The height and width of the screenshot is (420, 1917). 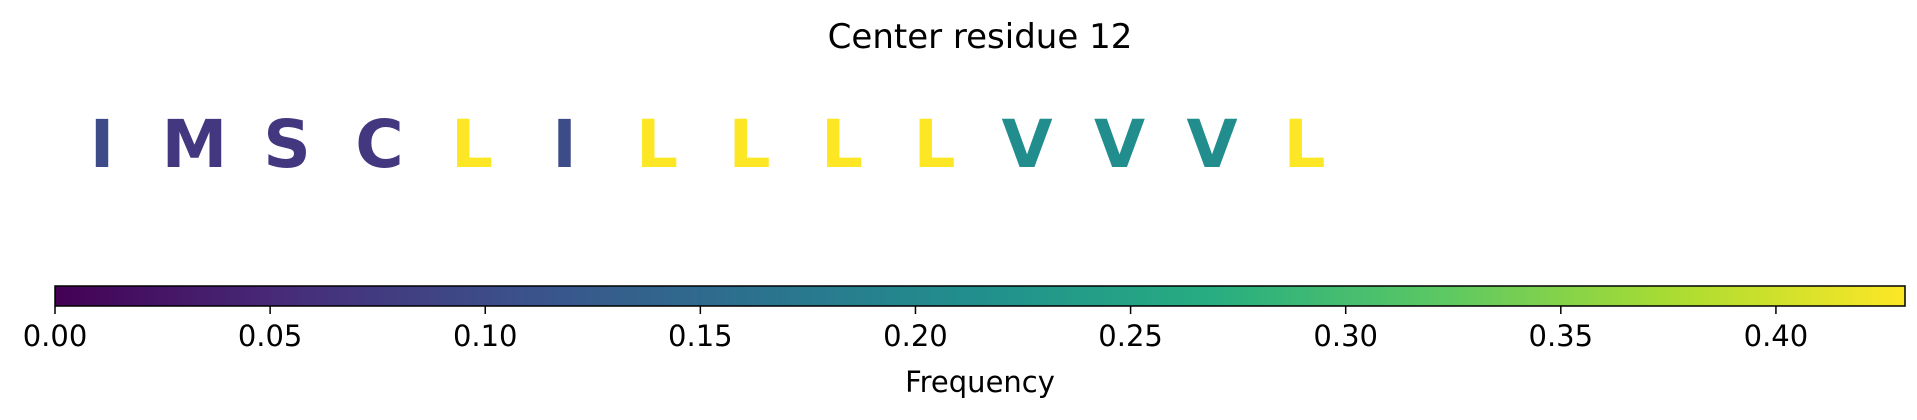 What do you see at coordinates (287, 144) in the screenshot?
I see `residue-letter: S` at bounding box center [287, 144].